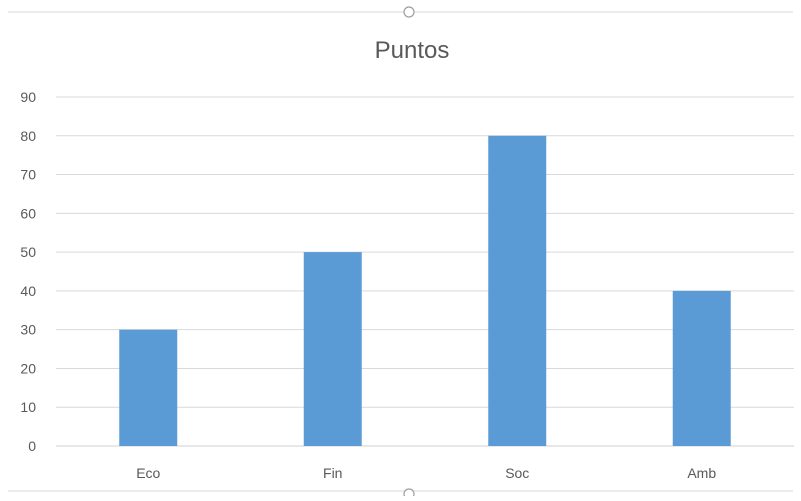 The height and width of the screenshot is (501, 801). I want to click on y-tick-label-0: 0, so click(32, 446).